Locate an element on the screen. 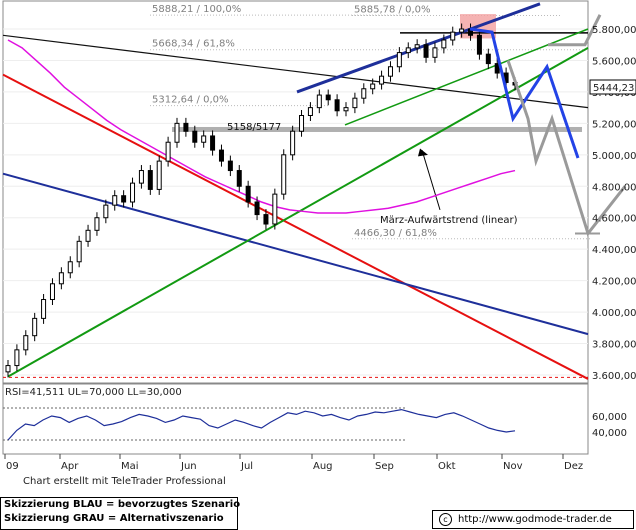 The image size is (636, 530). rsi-plot-frame is located at coordinates (295, 419).